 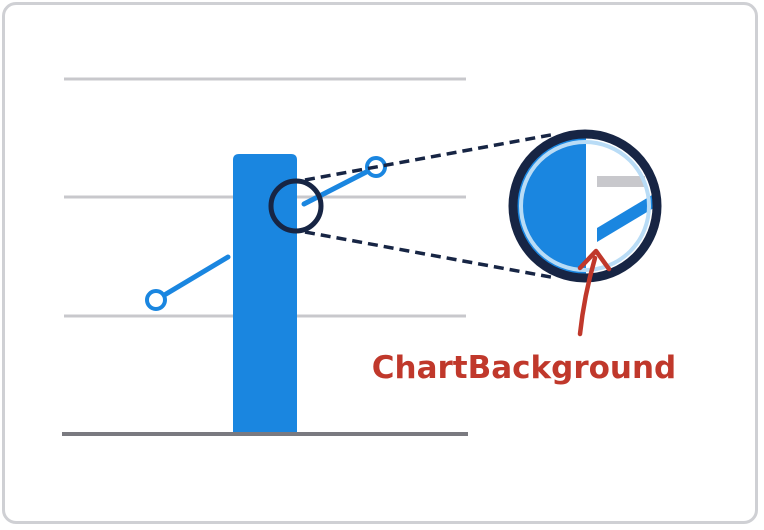 What do you see at coordinates (594, 292) in the screenshot?
I see `curved-arrow-icon` at bounding box center [594, 292].